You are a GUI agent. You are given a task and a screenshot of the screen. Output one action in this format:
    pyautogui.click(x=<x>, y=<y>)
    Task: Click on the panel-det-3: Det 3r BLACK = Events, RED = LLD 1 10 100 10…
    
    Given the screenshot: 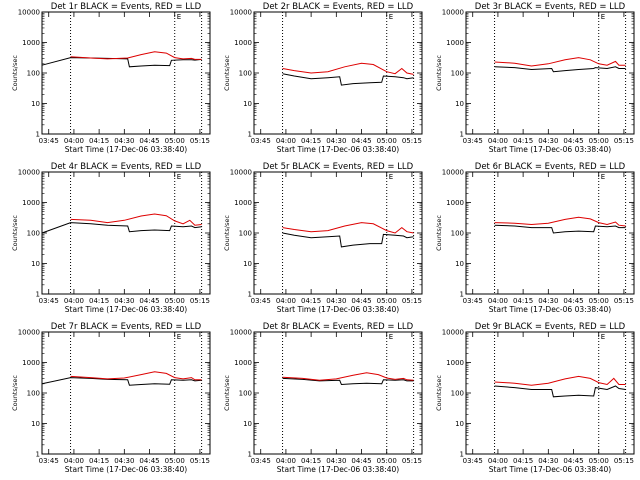 What is the action you would take?
    pyautogui.click(x=535, y=78)
    